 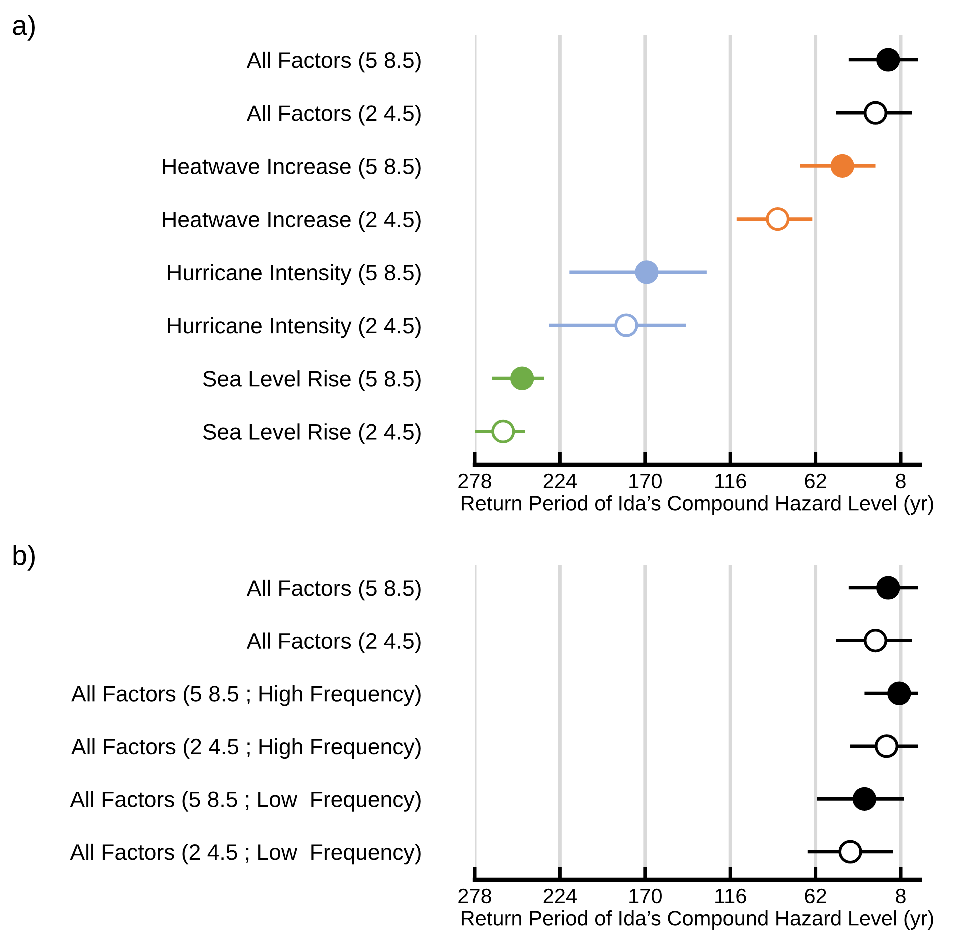 I want to click on y-tick-label: All Factors (5 8.5 ; Low Frequency), so click(x=245, y=801).